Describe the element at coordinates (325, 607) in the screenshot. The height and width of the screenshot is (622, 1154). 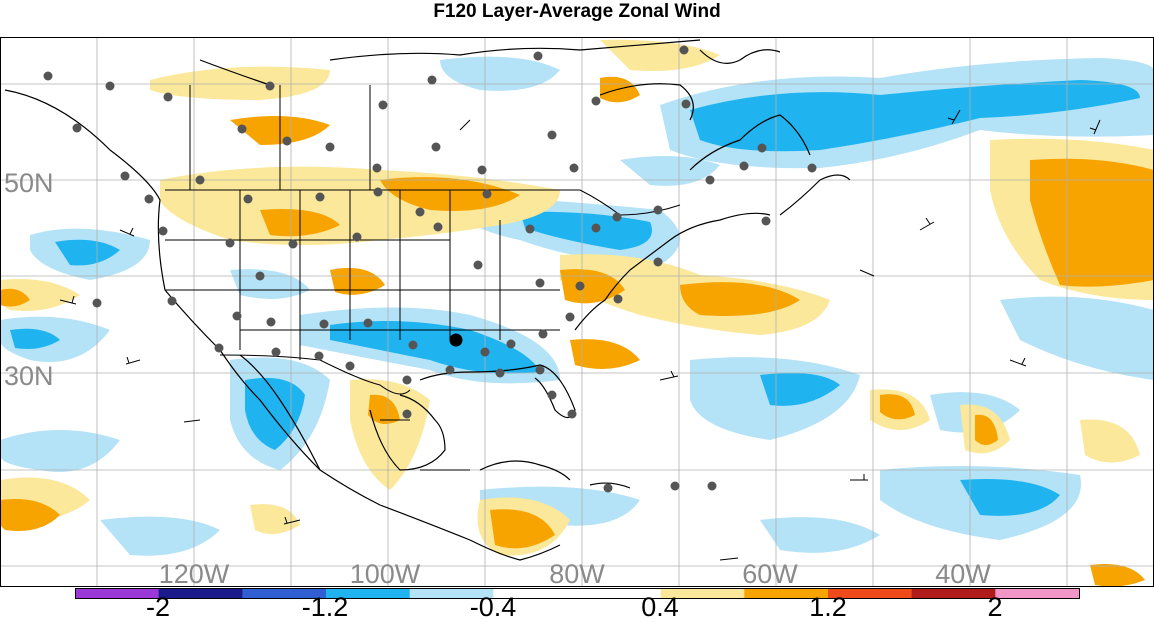
I see `colorbar-tick-label: -1.2` at that location.